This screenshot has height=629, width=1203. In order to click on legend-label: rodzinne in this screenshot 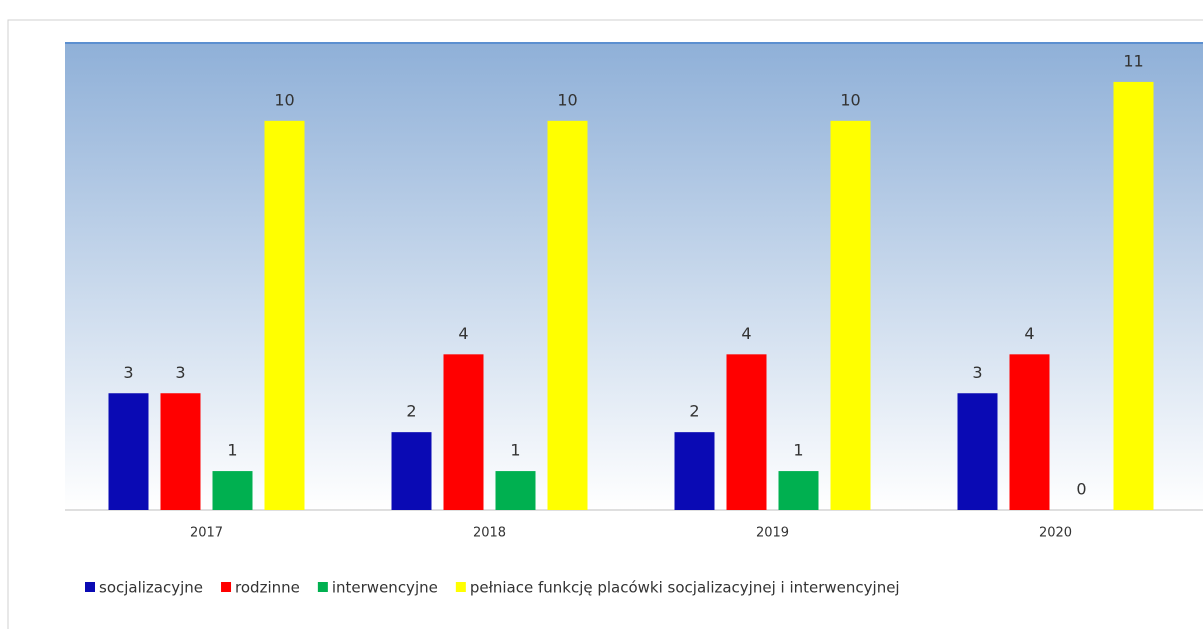, I will do `click(267, 588)`.